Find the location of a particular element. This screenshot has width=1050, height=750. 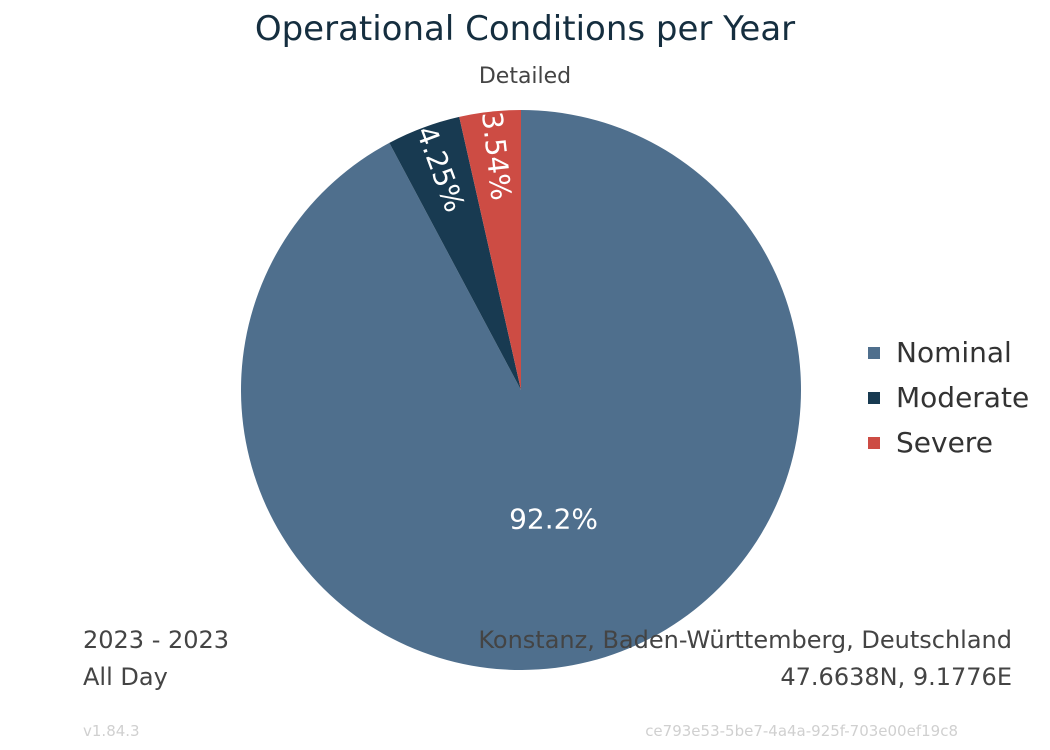

slice-label-nominal: 92.2% is located at coordinates (553, 518).